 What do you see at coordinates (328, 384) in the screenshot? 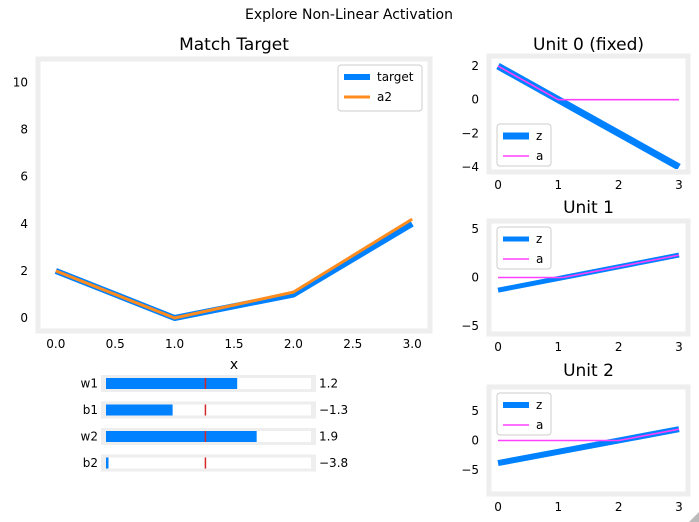
I see `slider-value: 1.2` at bounding box center [328, 384].